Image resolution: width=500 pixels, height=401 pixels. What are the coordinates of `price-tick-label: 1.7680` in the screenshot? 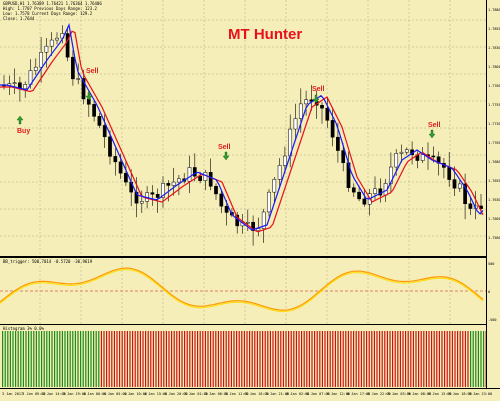 It's located at (494, 162).